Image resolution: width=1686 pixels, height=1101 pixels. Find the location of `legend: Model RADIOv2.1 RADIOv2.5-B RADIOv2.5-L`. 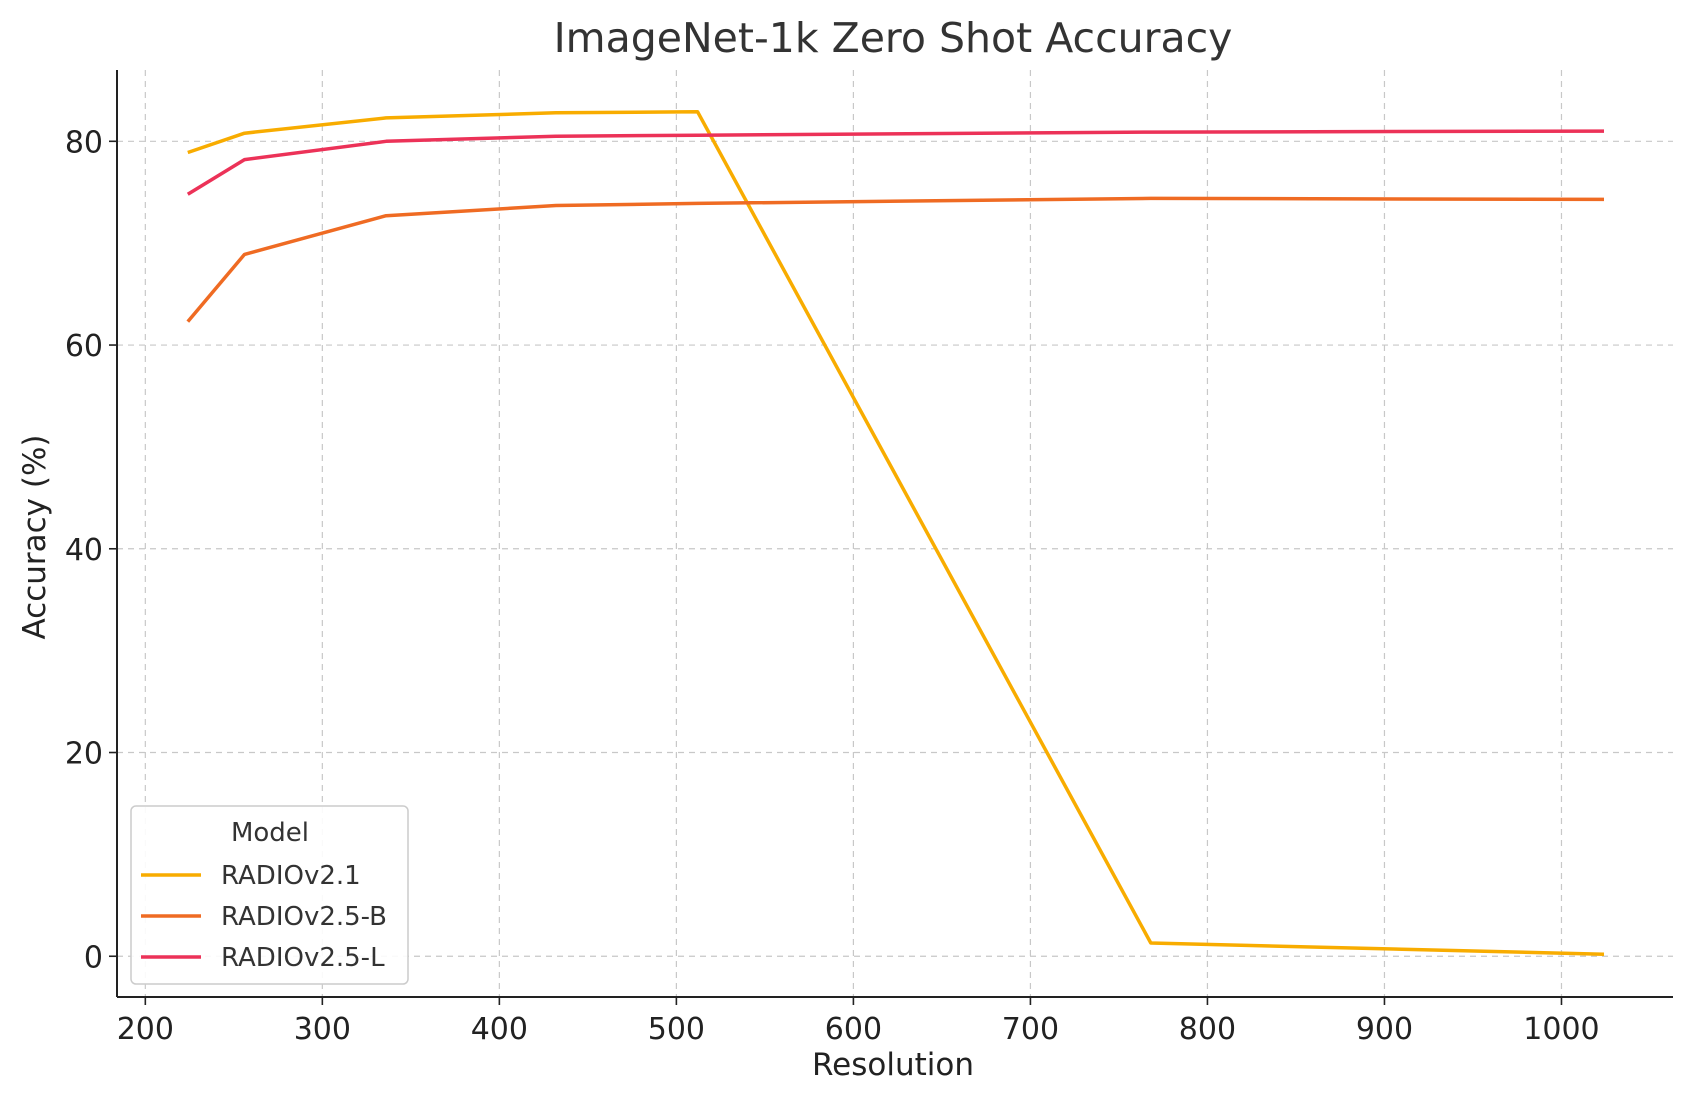

legend: Model RADIOv2.1 RADIOv2.5-B RADIOv2.5-L is located at coordinates (269, 895).